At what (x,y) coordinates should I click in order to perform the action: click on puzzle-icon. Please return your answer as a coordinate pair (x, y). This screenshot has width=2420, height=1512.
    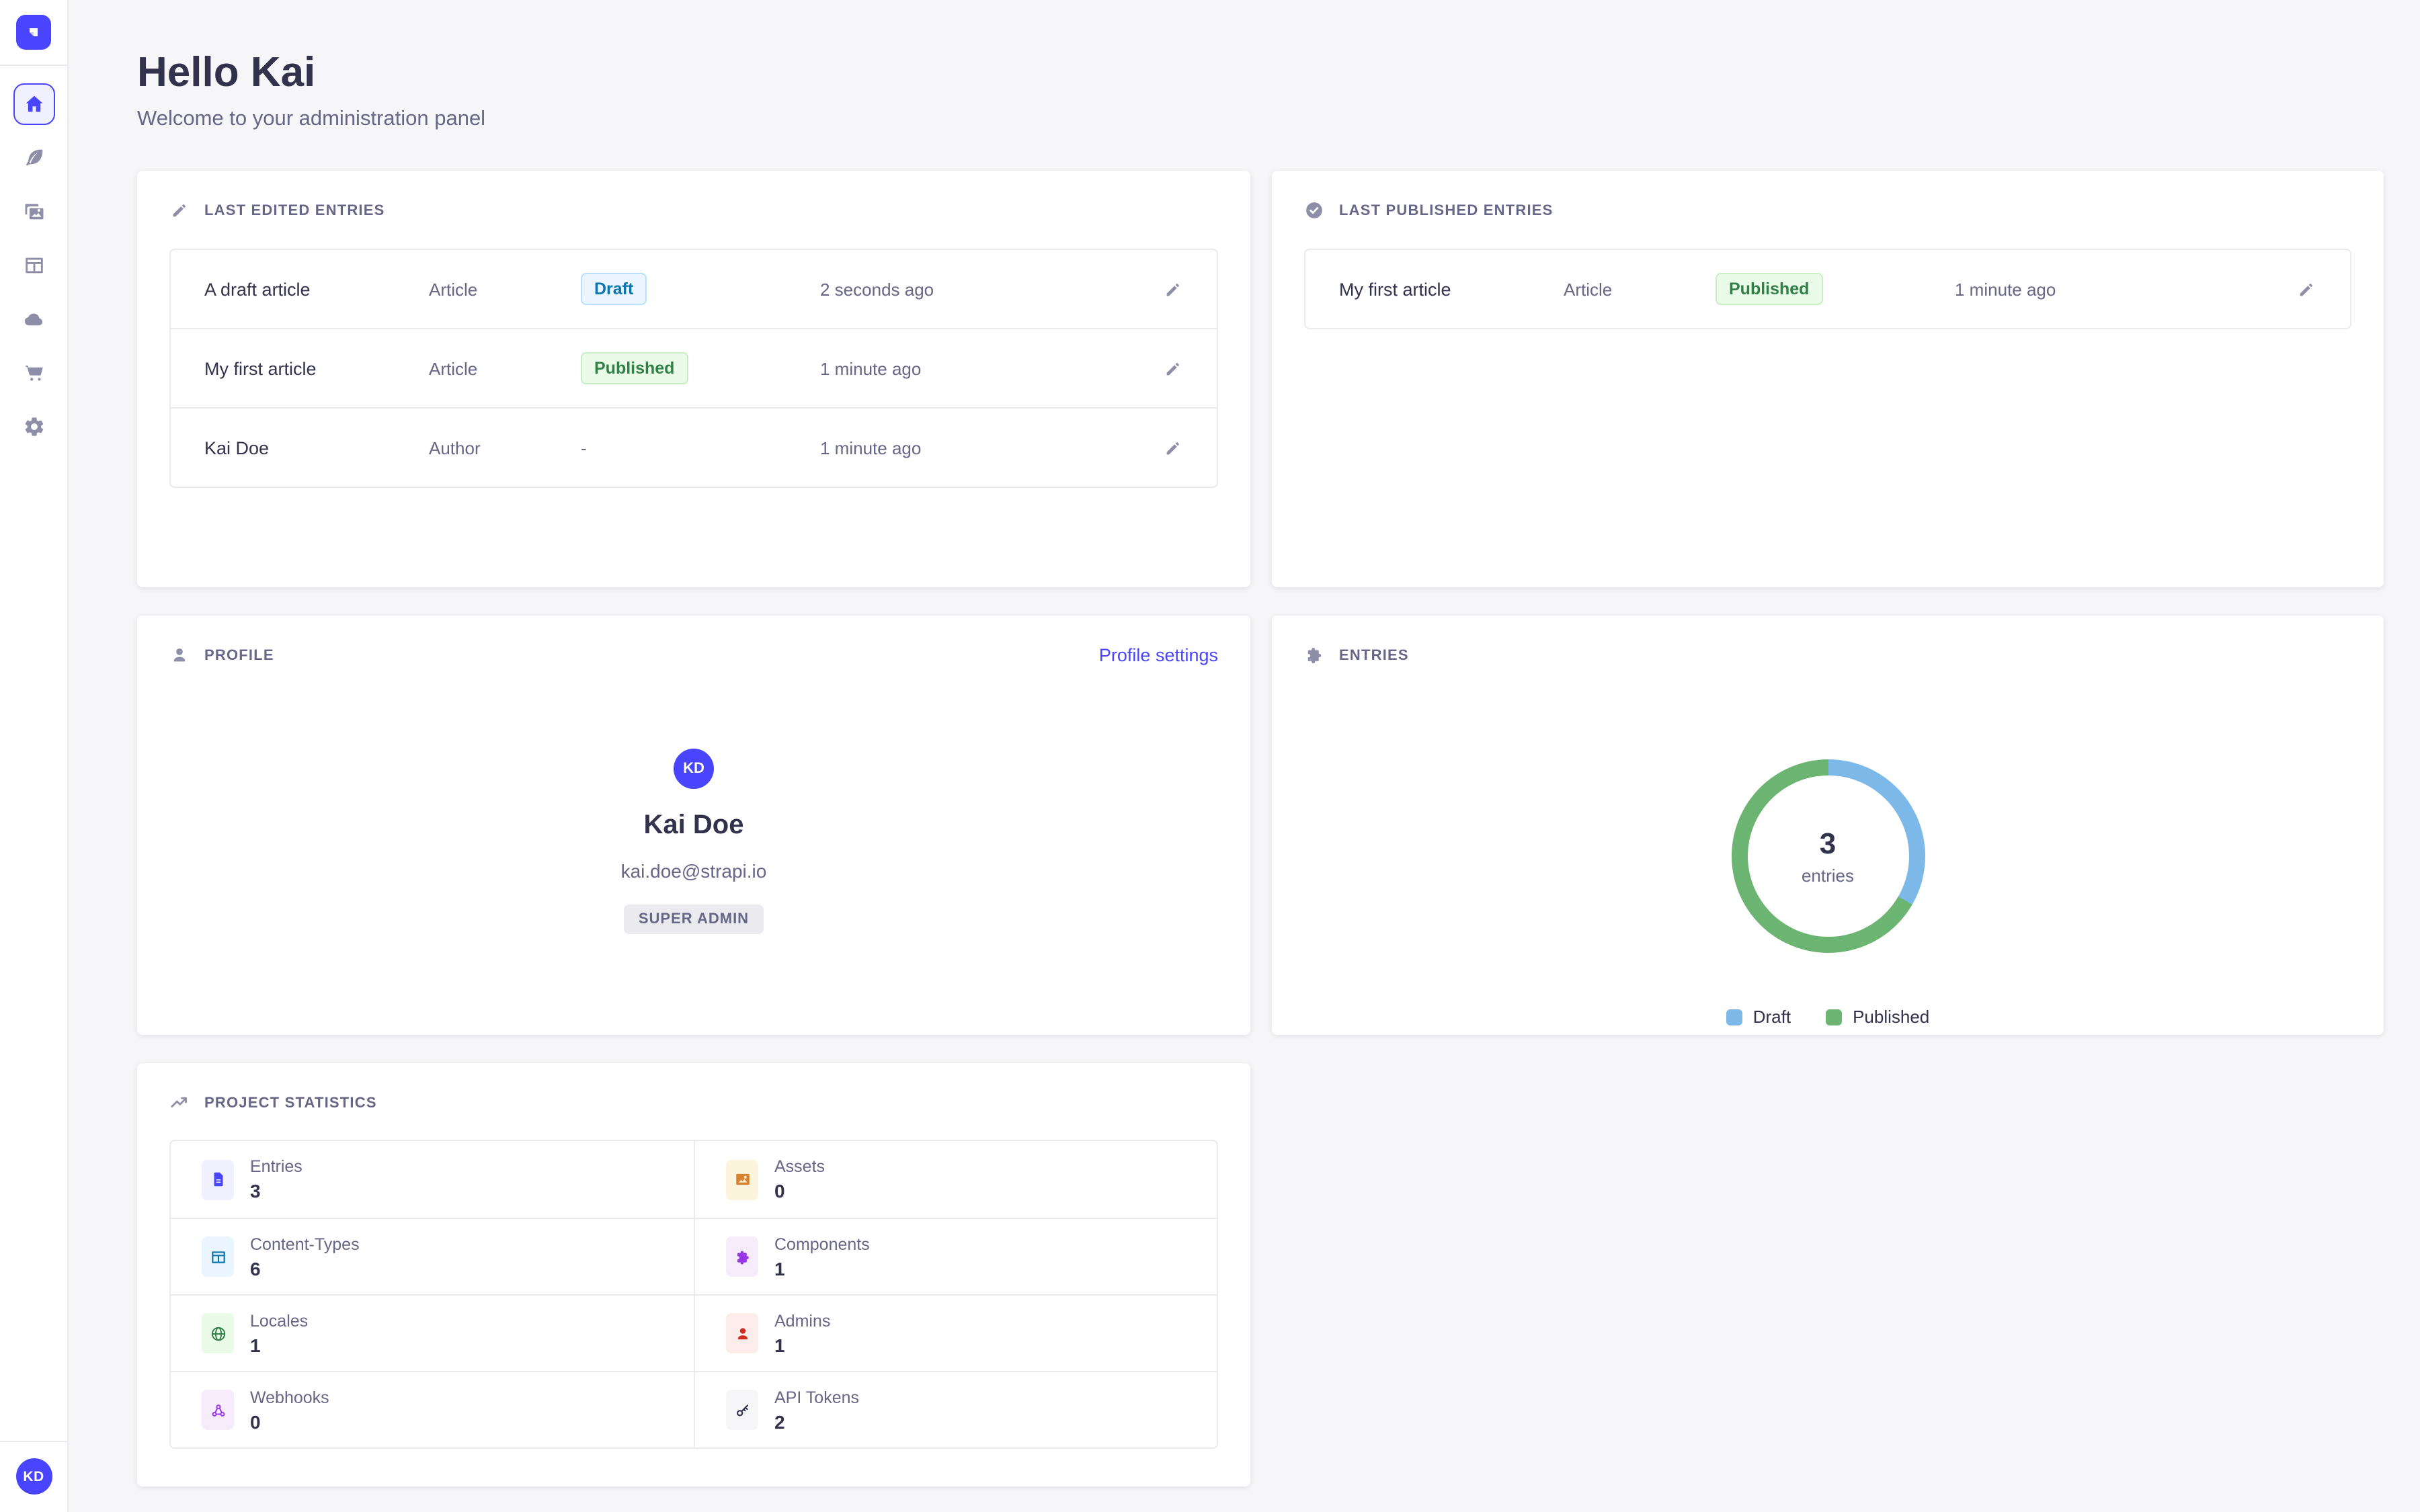
    Looking at the image, I should click on (1314, 655).